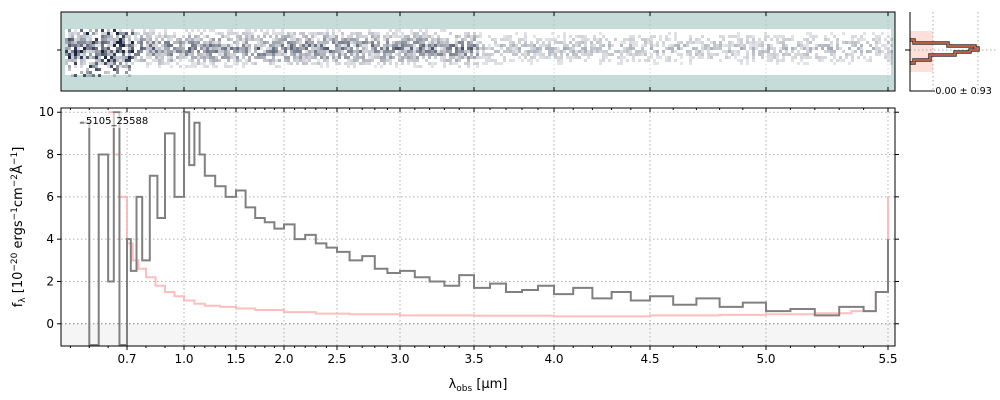 This screenshot has height=400, width=1000. Describe the element at coordinates (50, 197) in the screenshot. I see `y-tick-label: 6` at that location.